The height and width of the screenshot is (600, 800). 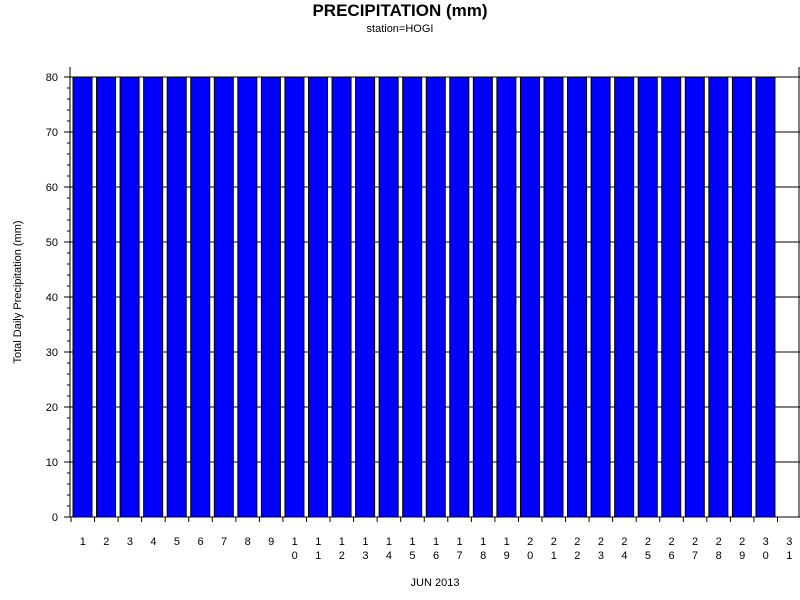 I want to click on x-tick-label: 4, so click(x=153, y=542).